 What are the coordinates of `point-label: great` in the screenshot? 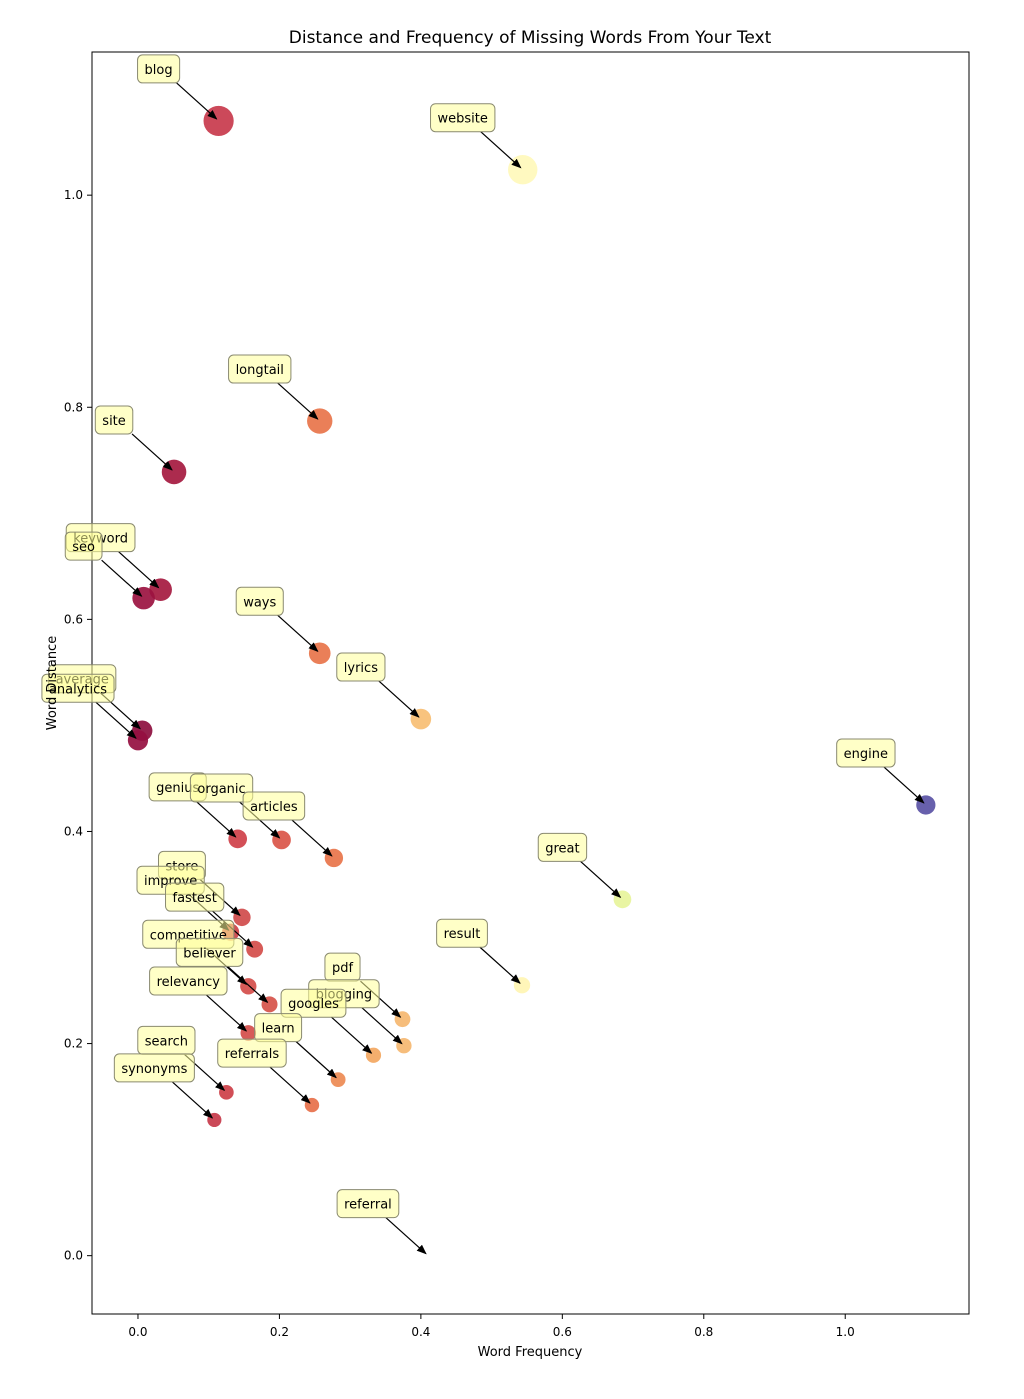 It's located at (562, 848).